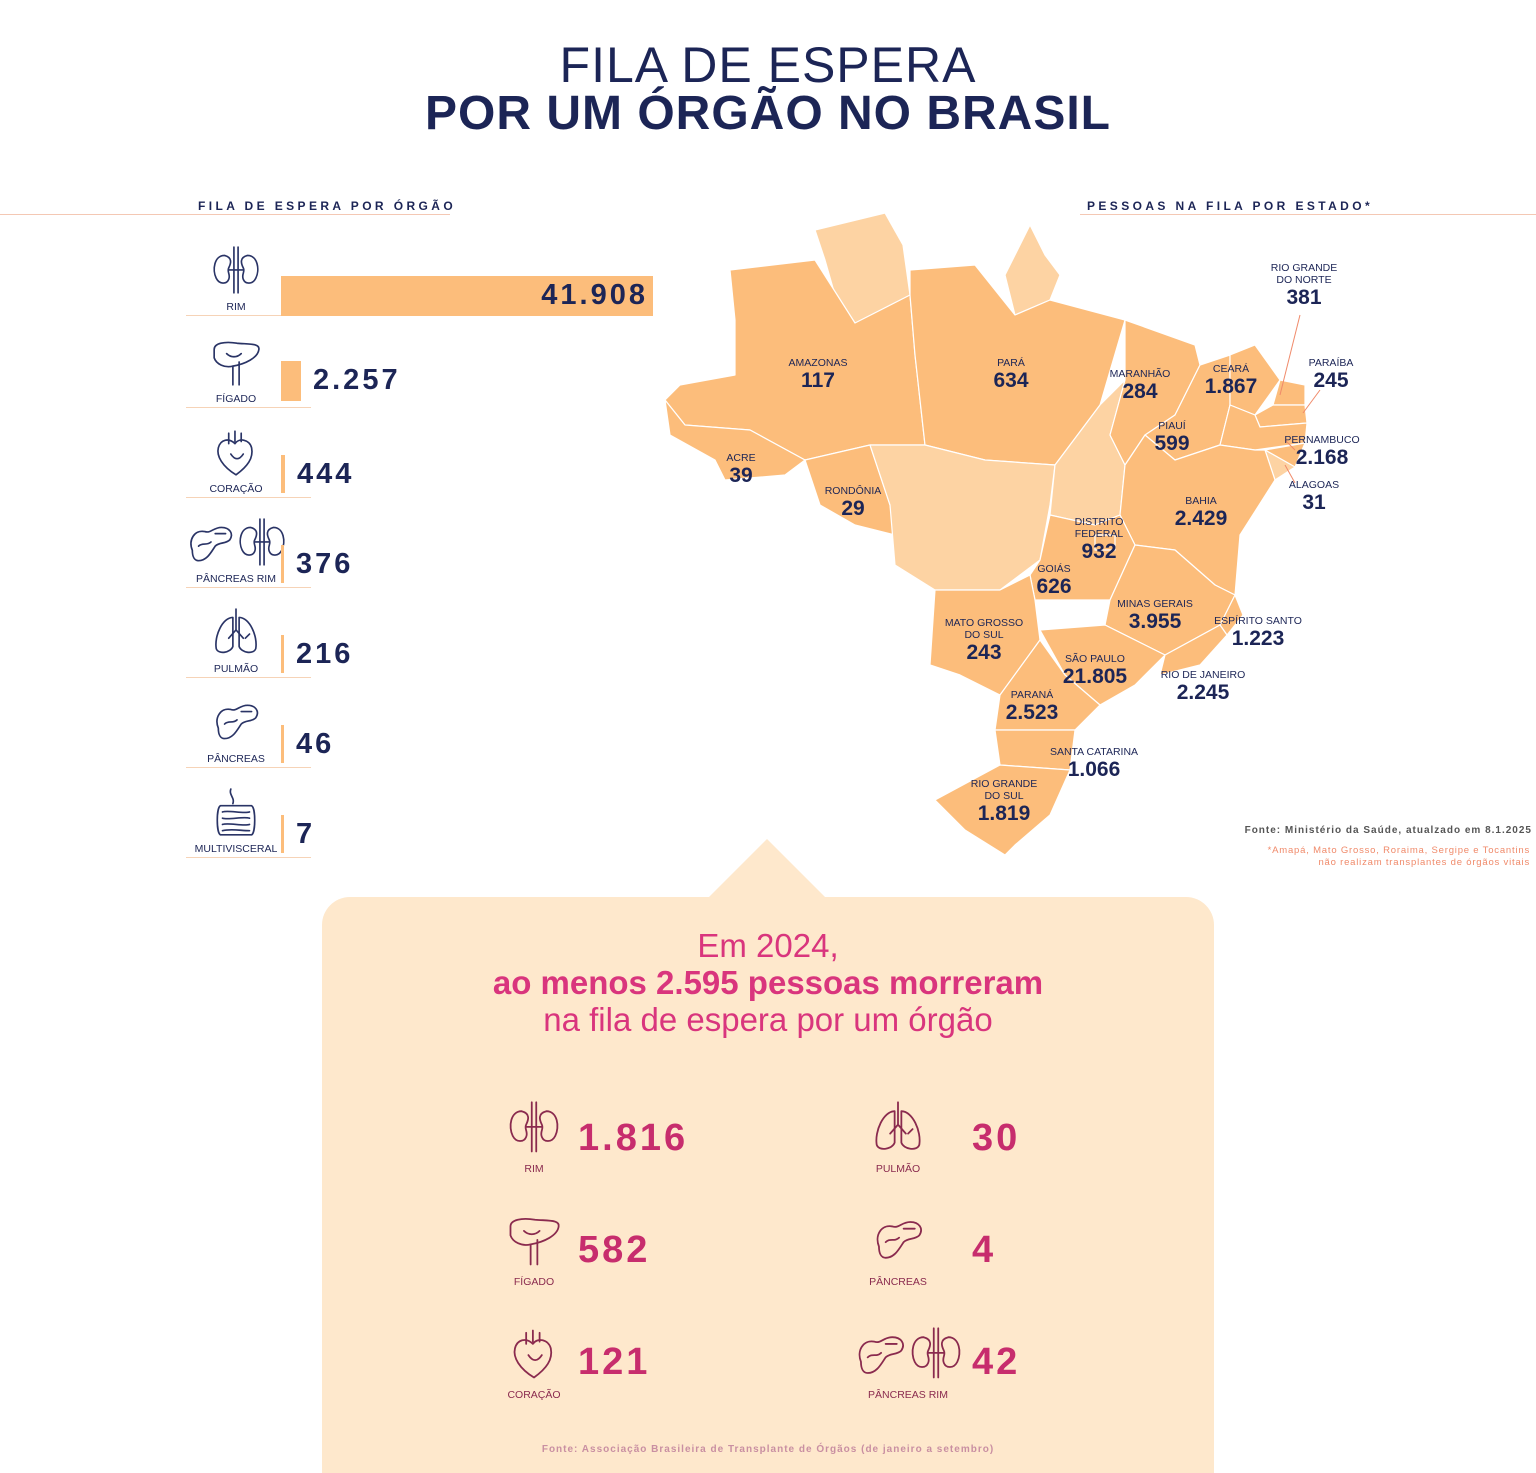 The image size is (1536, 1473). I want to click on state-value: 932, so click(1099, 551).